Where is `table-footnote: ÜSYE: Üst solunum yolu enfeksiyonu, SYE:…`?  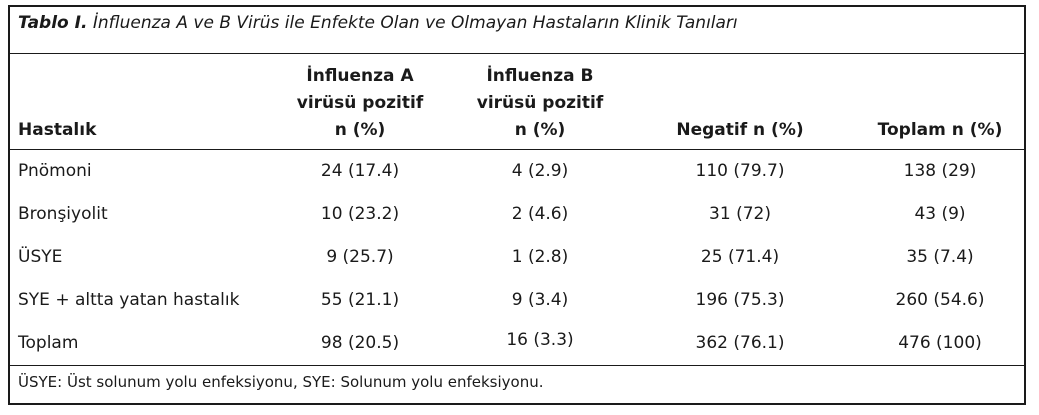 table-footnote: ÜSYE: Üst solunum yolu enfeksiyonu, SYE:… is located at coordinates (281, 382).